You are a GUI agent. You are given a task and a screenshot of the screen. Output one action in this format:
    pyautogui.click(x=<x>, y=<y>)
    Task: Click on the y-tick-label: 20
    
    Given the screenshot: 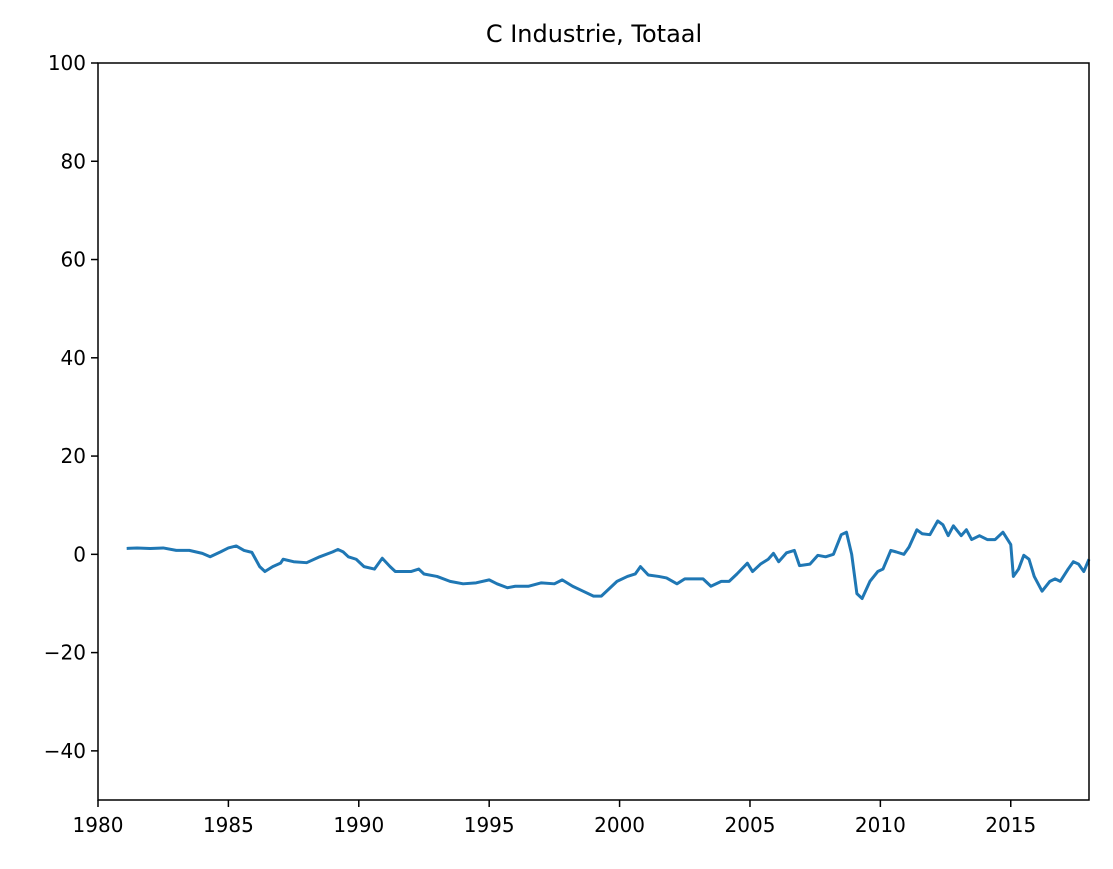 What is the action you would take?
    pyautogui.click(x=73, y=456)
    